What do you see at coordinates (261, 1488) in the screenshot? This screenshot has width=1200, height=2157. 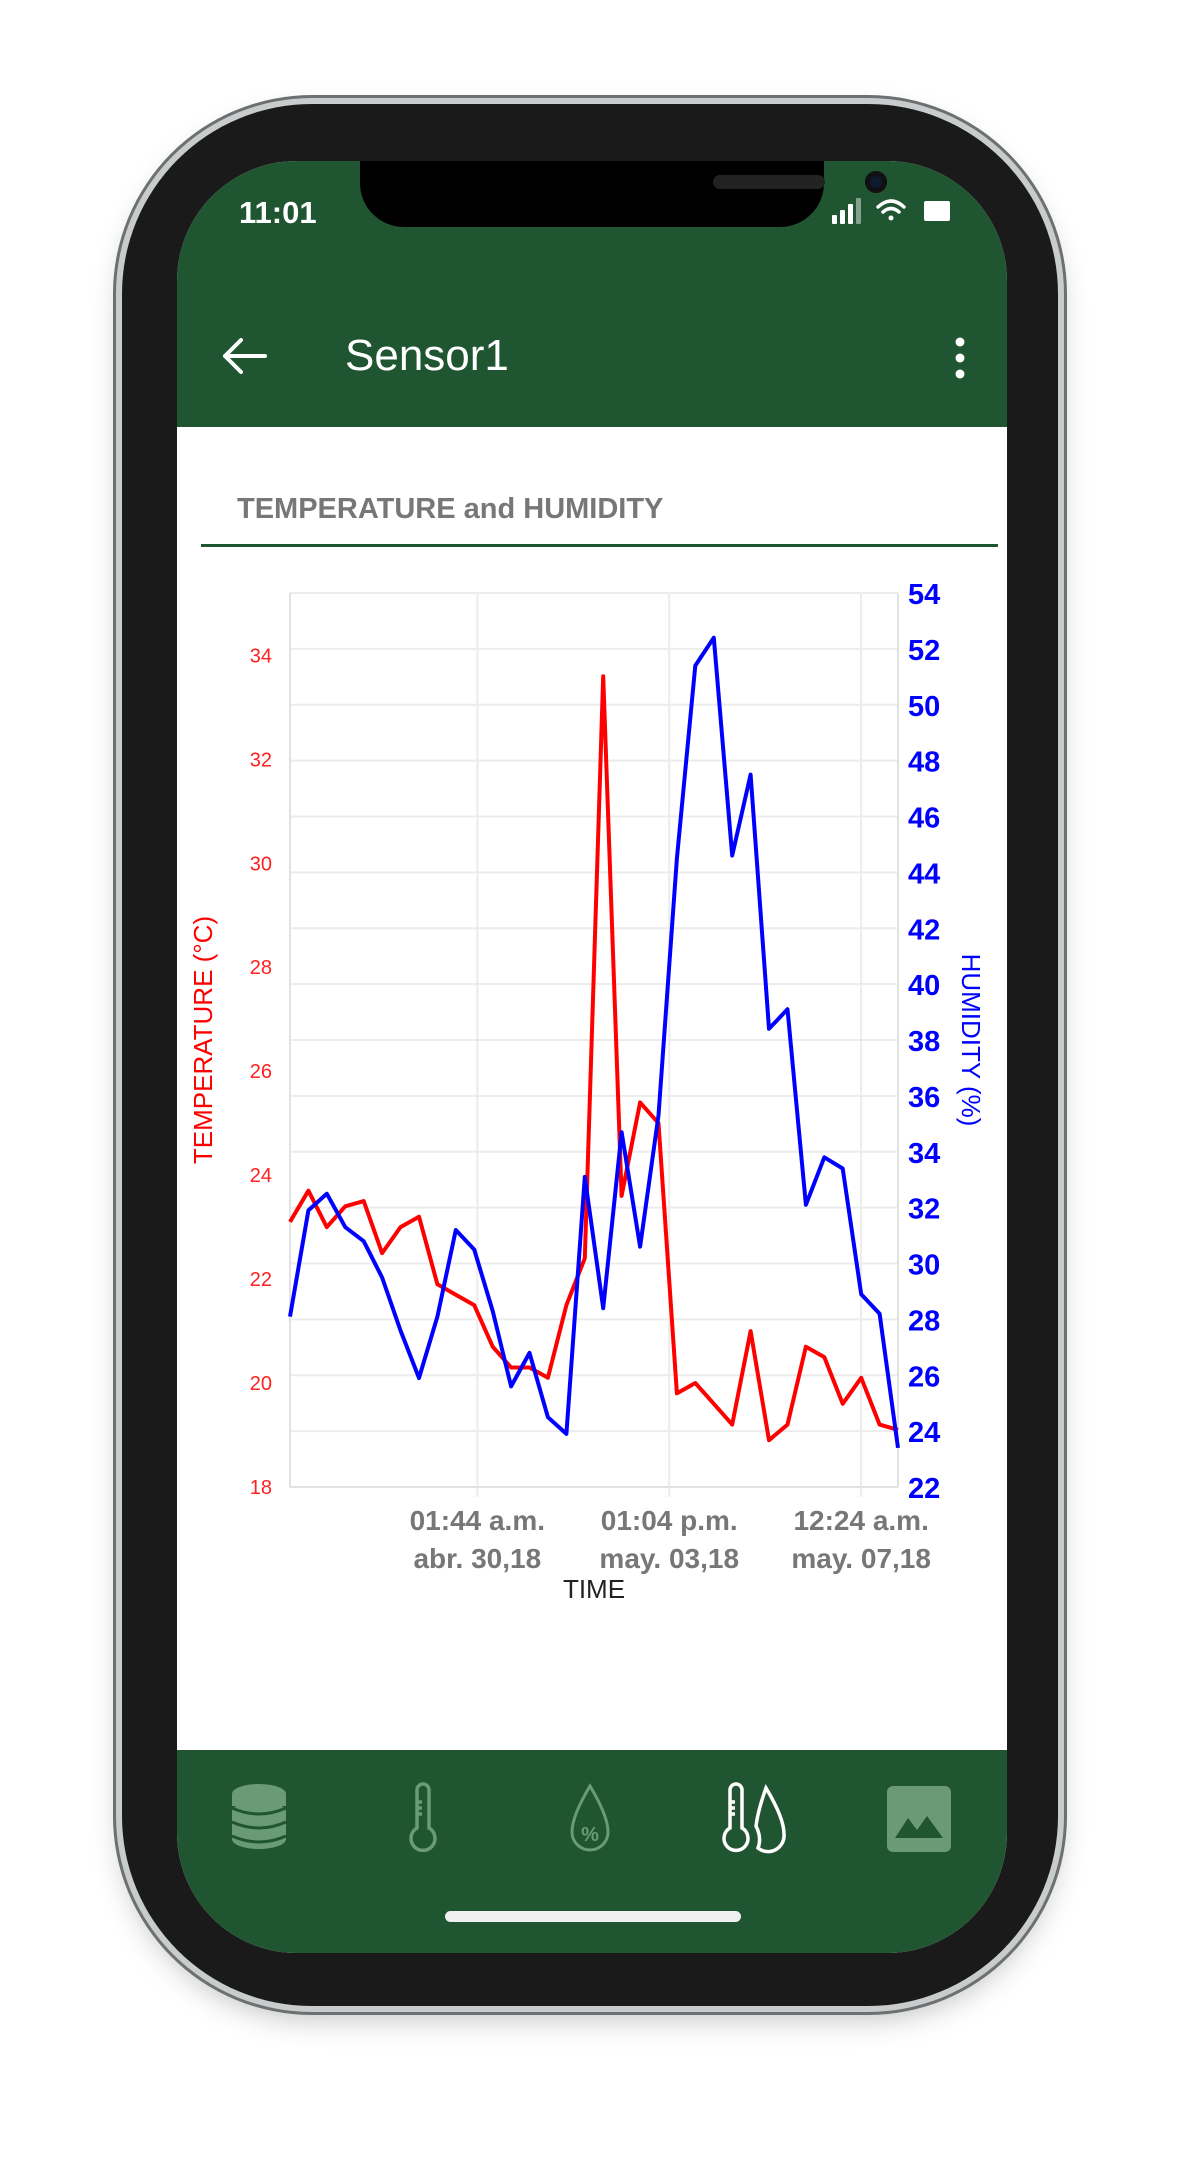 I see `y-tick-label: 18` at bounding box center [261, 1488].